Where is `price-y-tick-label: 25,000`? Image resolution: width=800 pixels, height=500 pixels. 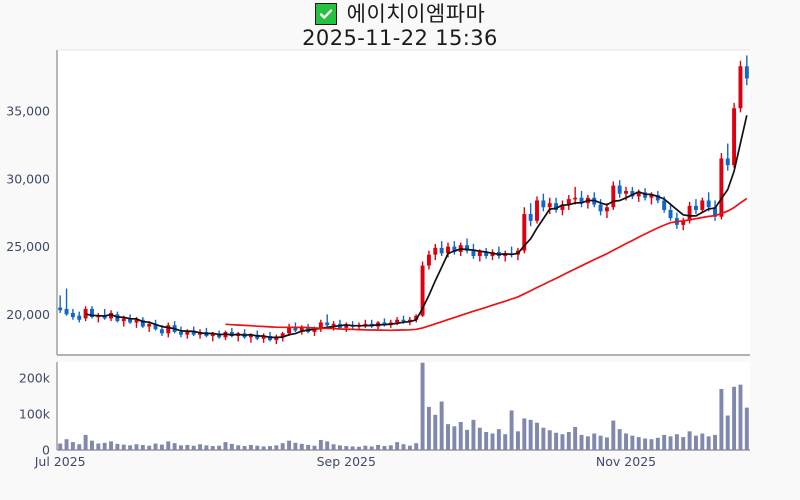
price-y-tick-label: 25,000 is located at coordinates (28, 246).